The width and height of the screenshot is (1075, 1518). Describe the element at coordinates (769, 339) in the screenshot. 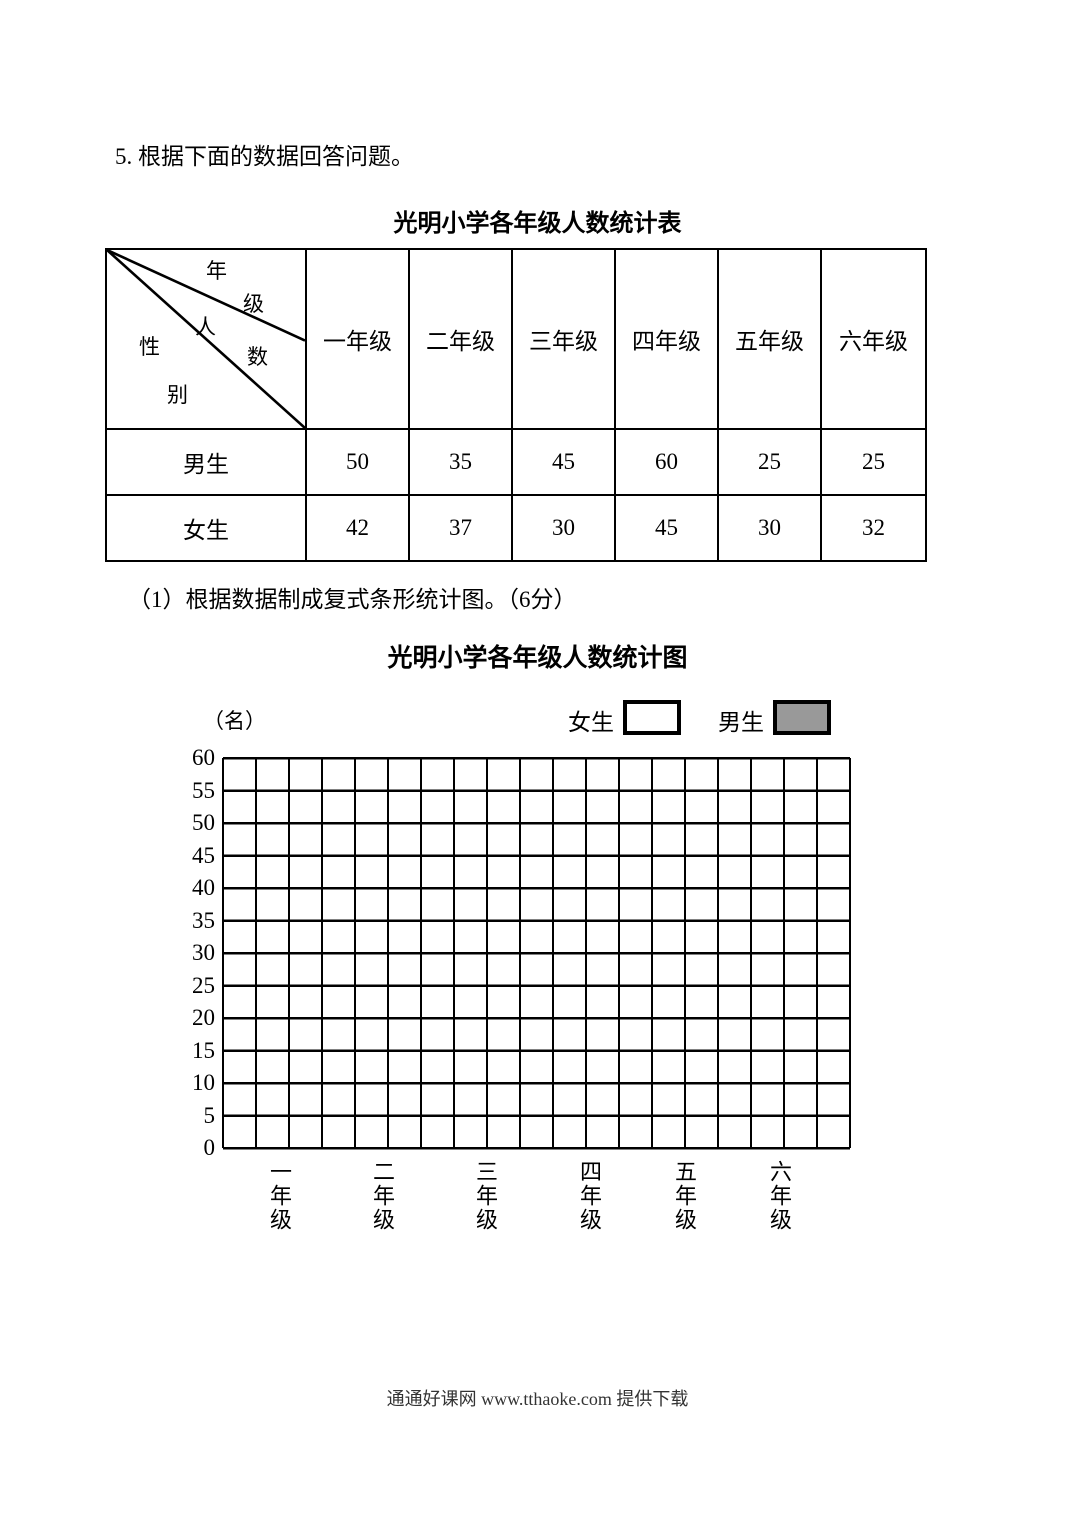

I see `column-header-grade5: 五年级` at that location.